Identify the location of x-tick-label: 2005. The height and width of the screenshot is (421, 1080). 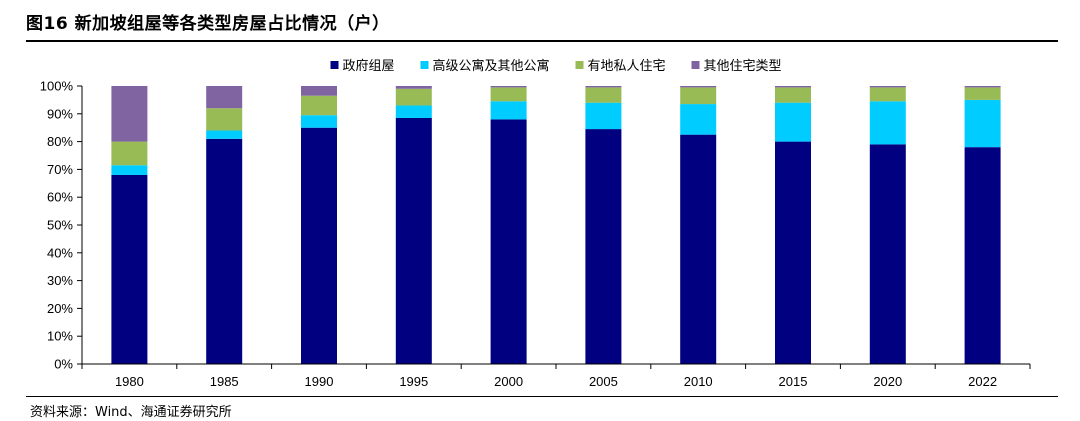
(603, 381).